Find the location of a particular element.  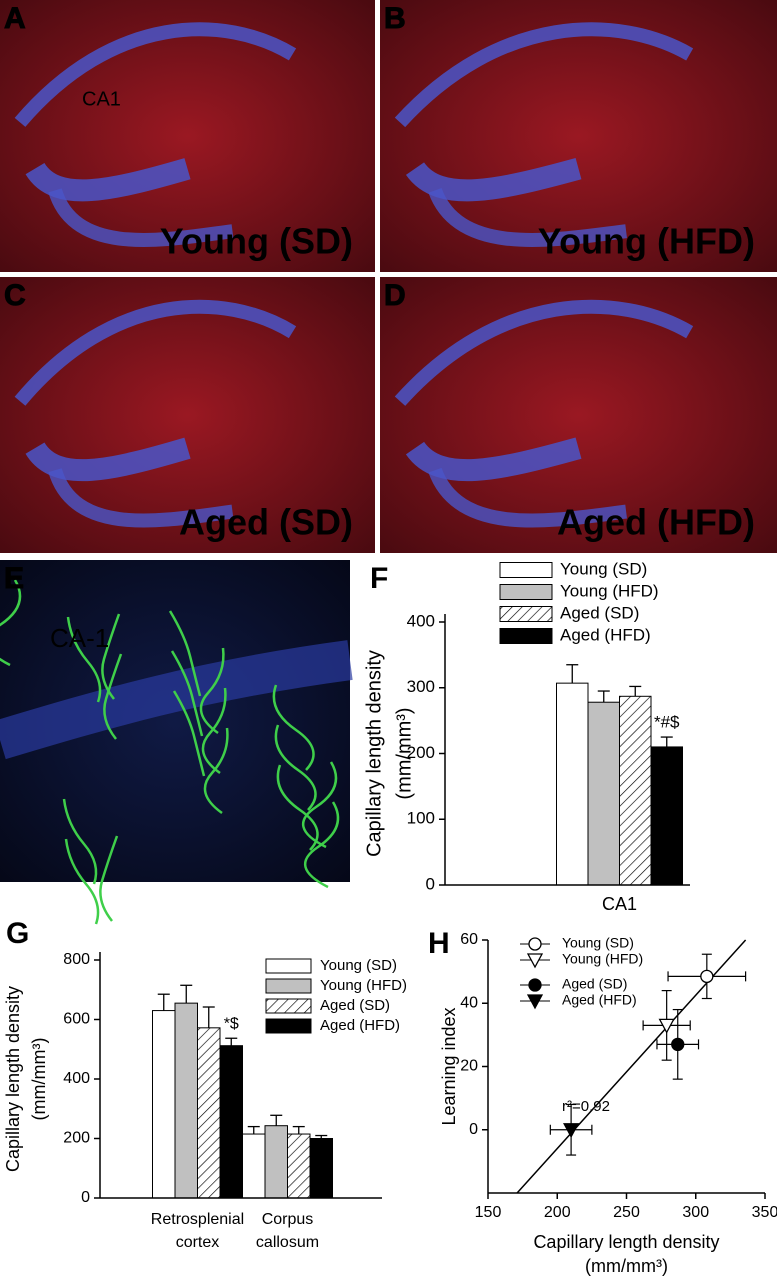

region-label: CA-1 is located at coordinates (79, 638).